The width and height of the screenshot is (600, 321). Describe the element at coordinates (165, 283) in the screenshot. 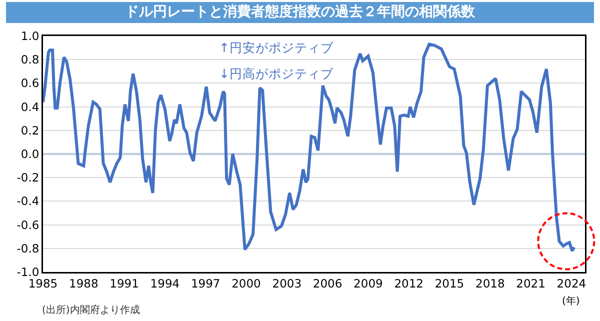

I see `x-tick-label: 1994` at that location.